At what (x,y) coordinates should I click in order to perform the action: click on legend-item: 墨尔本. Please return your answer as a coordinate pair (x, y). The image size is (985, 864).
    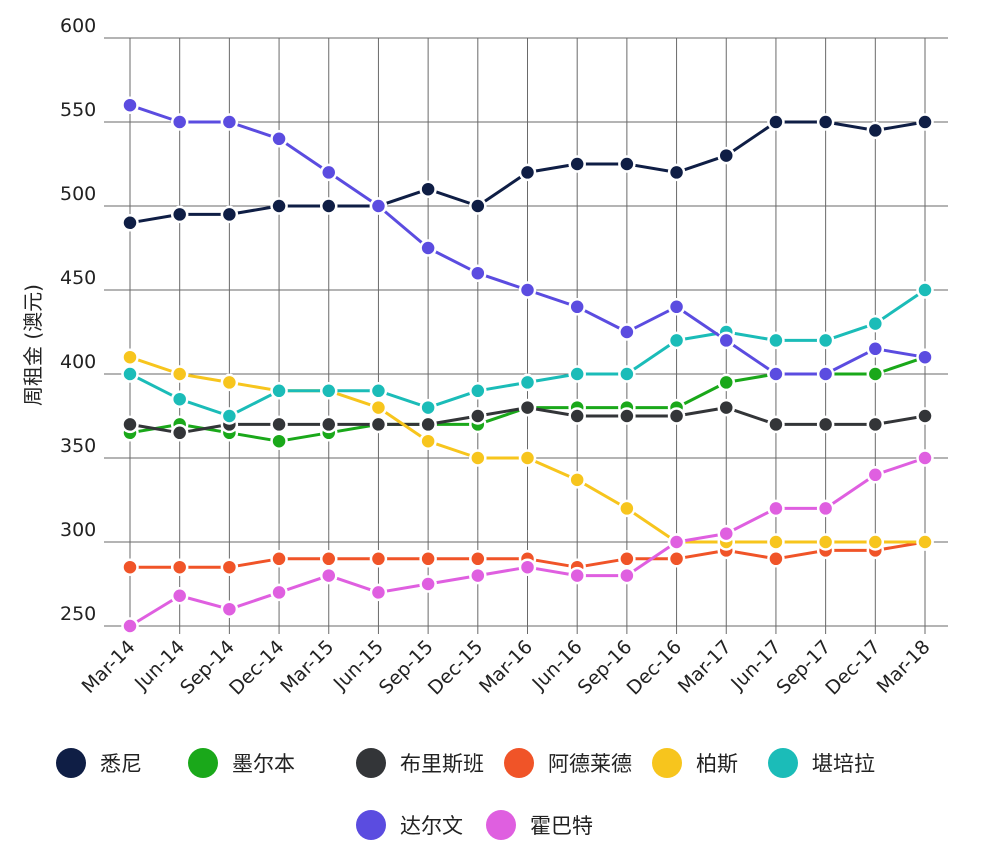
    Looking at the image, I should click on (241, 763).